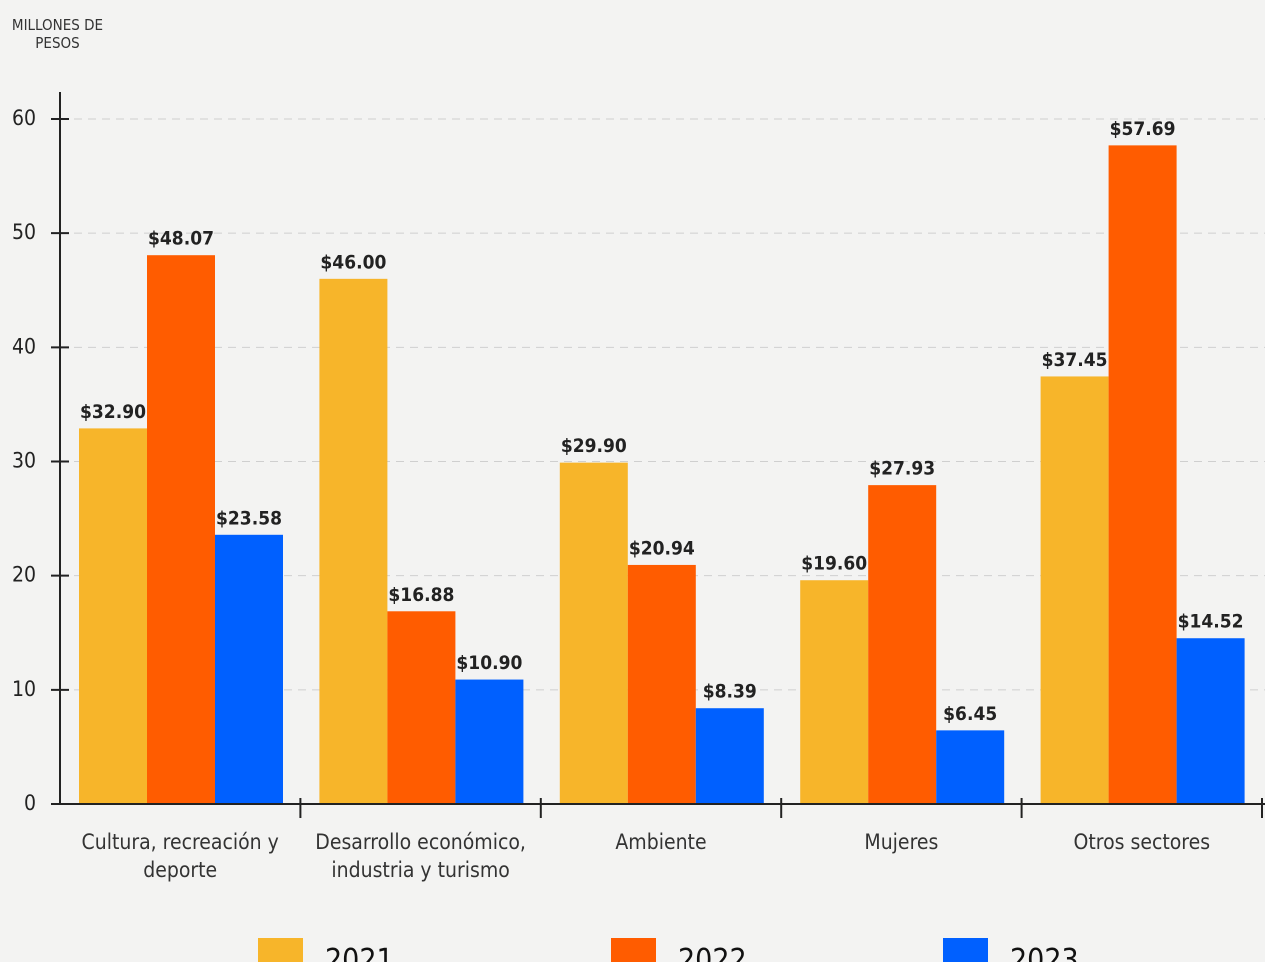 This screenshot has width=1265, height=962. What do you see at coordinates (902, 469) in the screenshot?
I see `value-label: $27.93` at bounding box center [902, 469].